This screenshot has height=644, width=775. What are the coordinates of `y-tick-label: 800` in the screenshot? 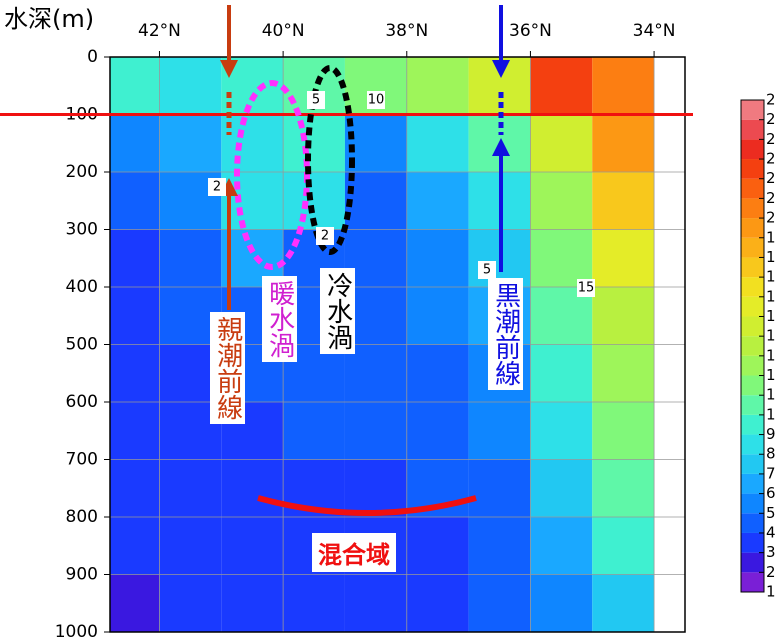 It's located at (82, 517).